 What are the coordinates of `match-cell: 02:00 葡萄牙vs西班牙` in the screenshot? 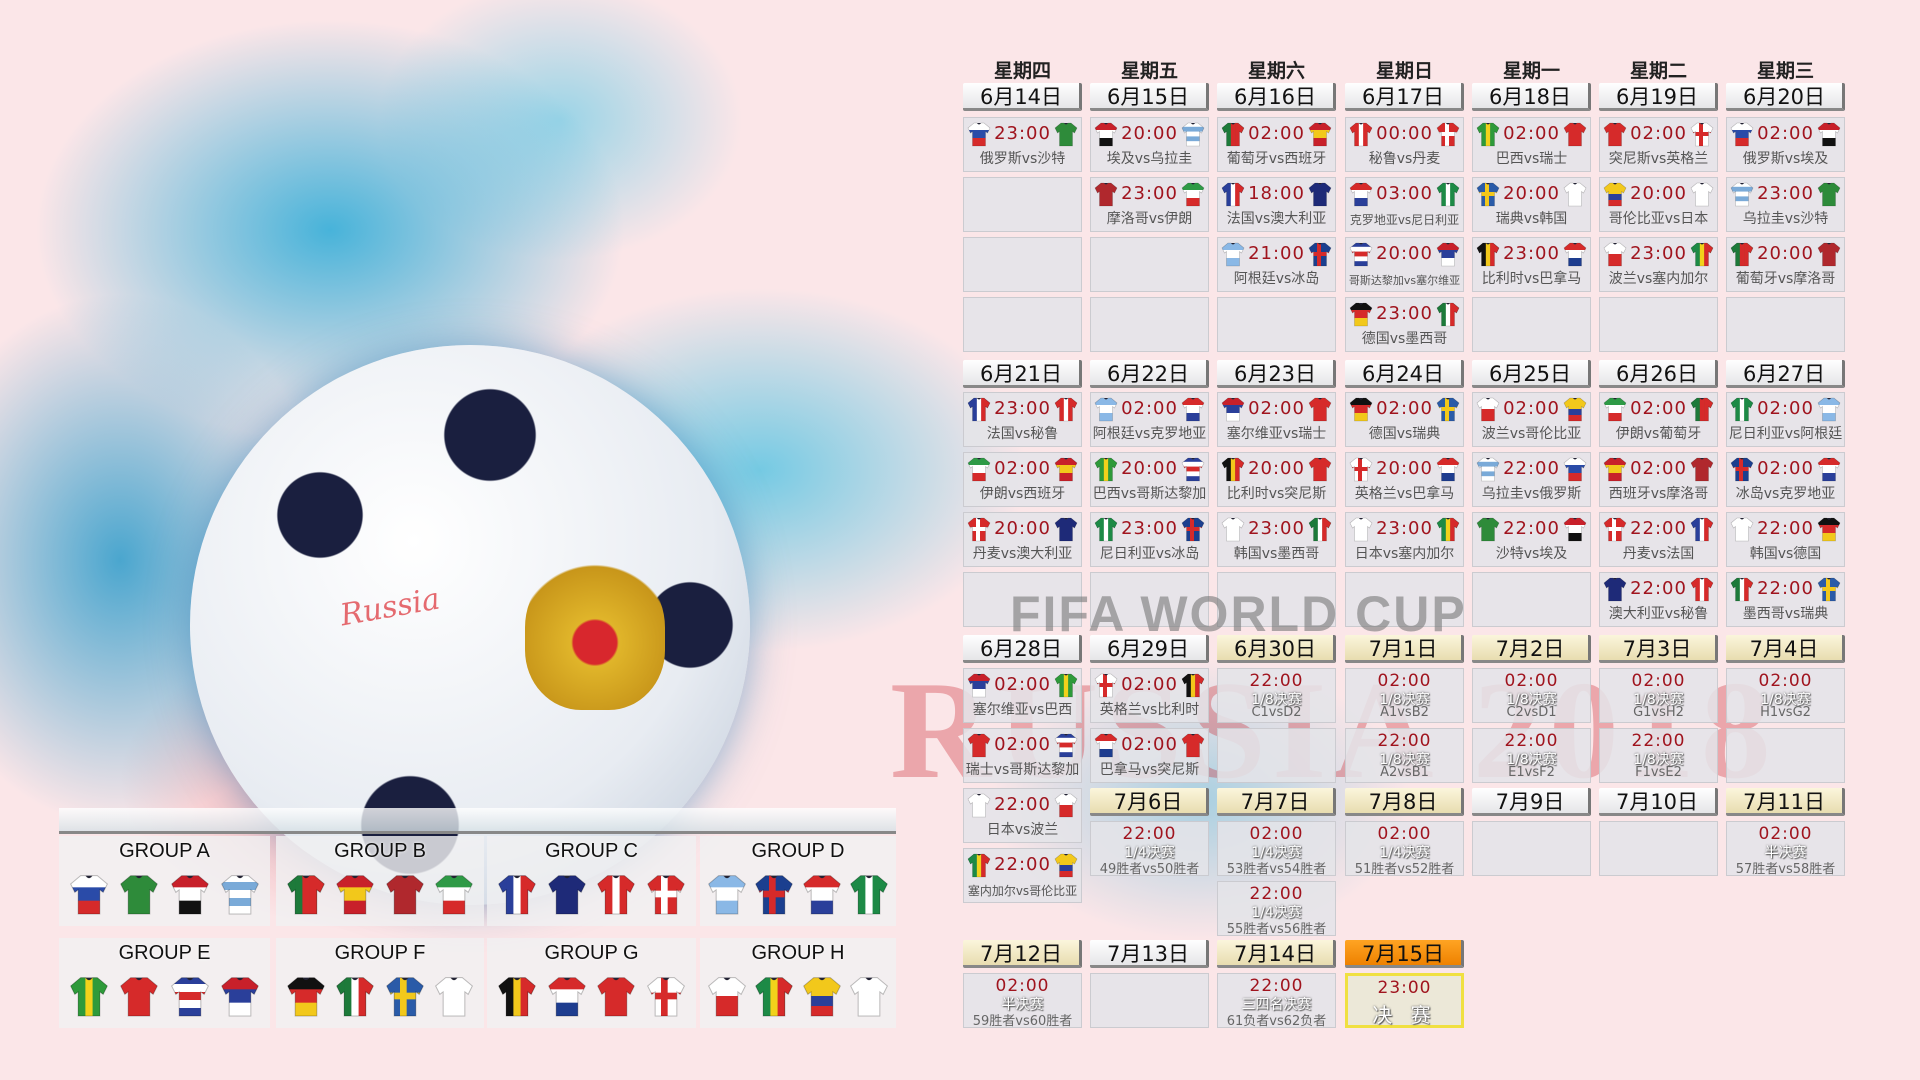 It's located at (1276, 144).